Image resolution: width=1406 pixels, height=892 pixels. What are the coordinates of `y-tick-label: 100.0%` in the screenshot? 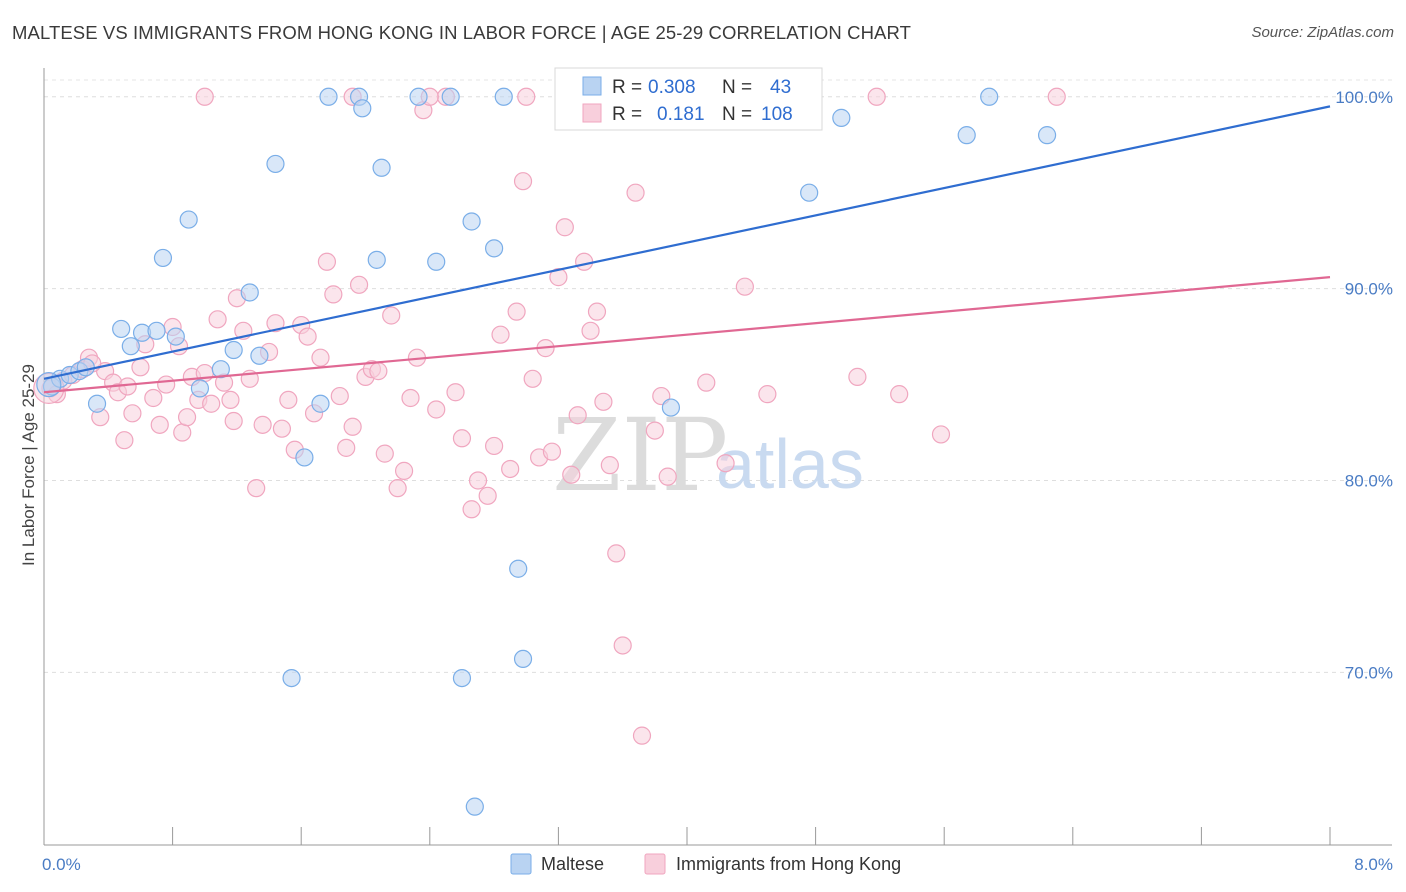 It's located at (1364, 97).